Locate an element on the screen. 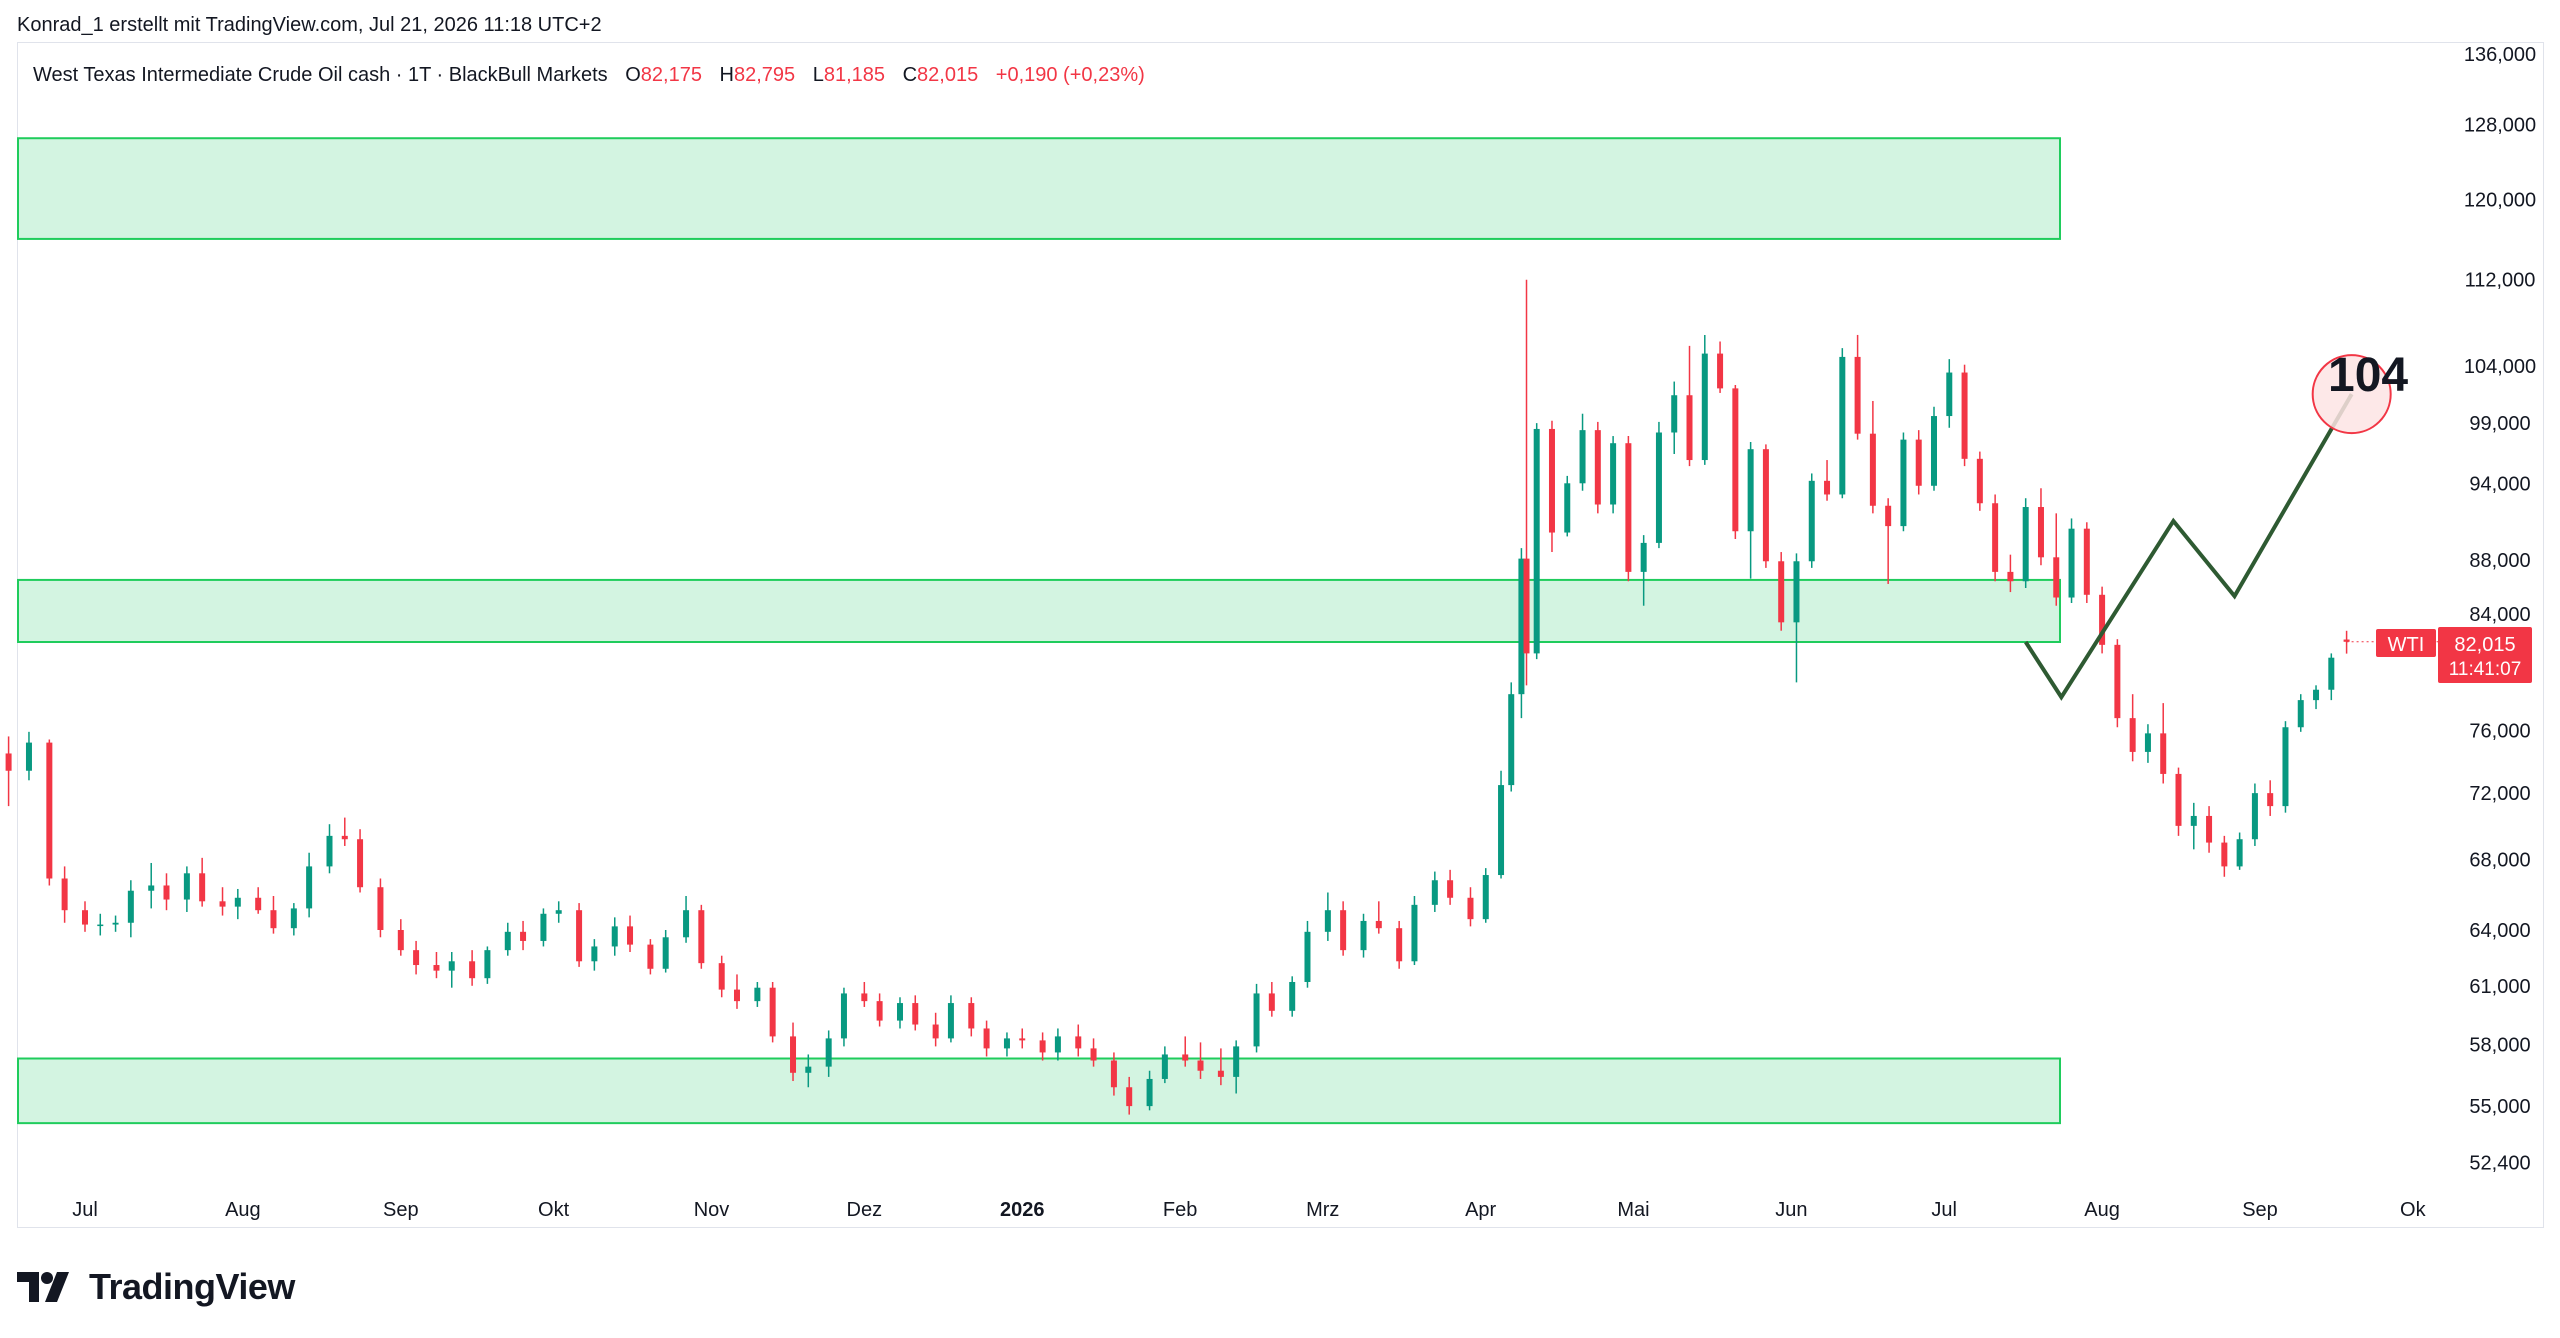 The width and height of the screenshot is (2560, 1338). legend-low-value: 81,185 is located at coordinates (854, 75).